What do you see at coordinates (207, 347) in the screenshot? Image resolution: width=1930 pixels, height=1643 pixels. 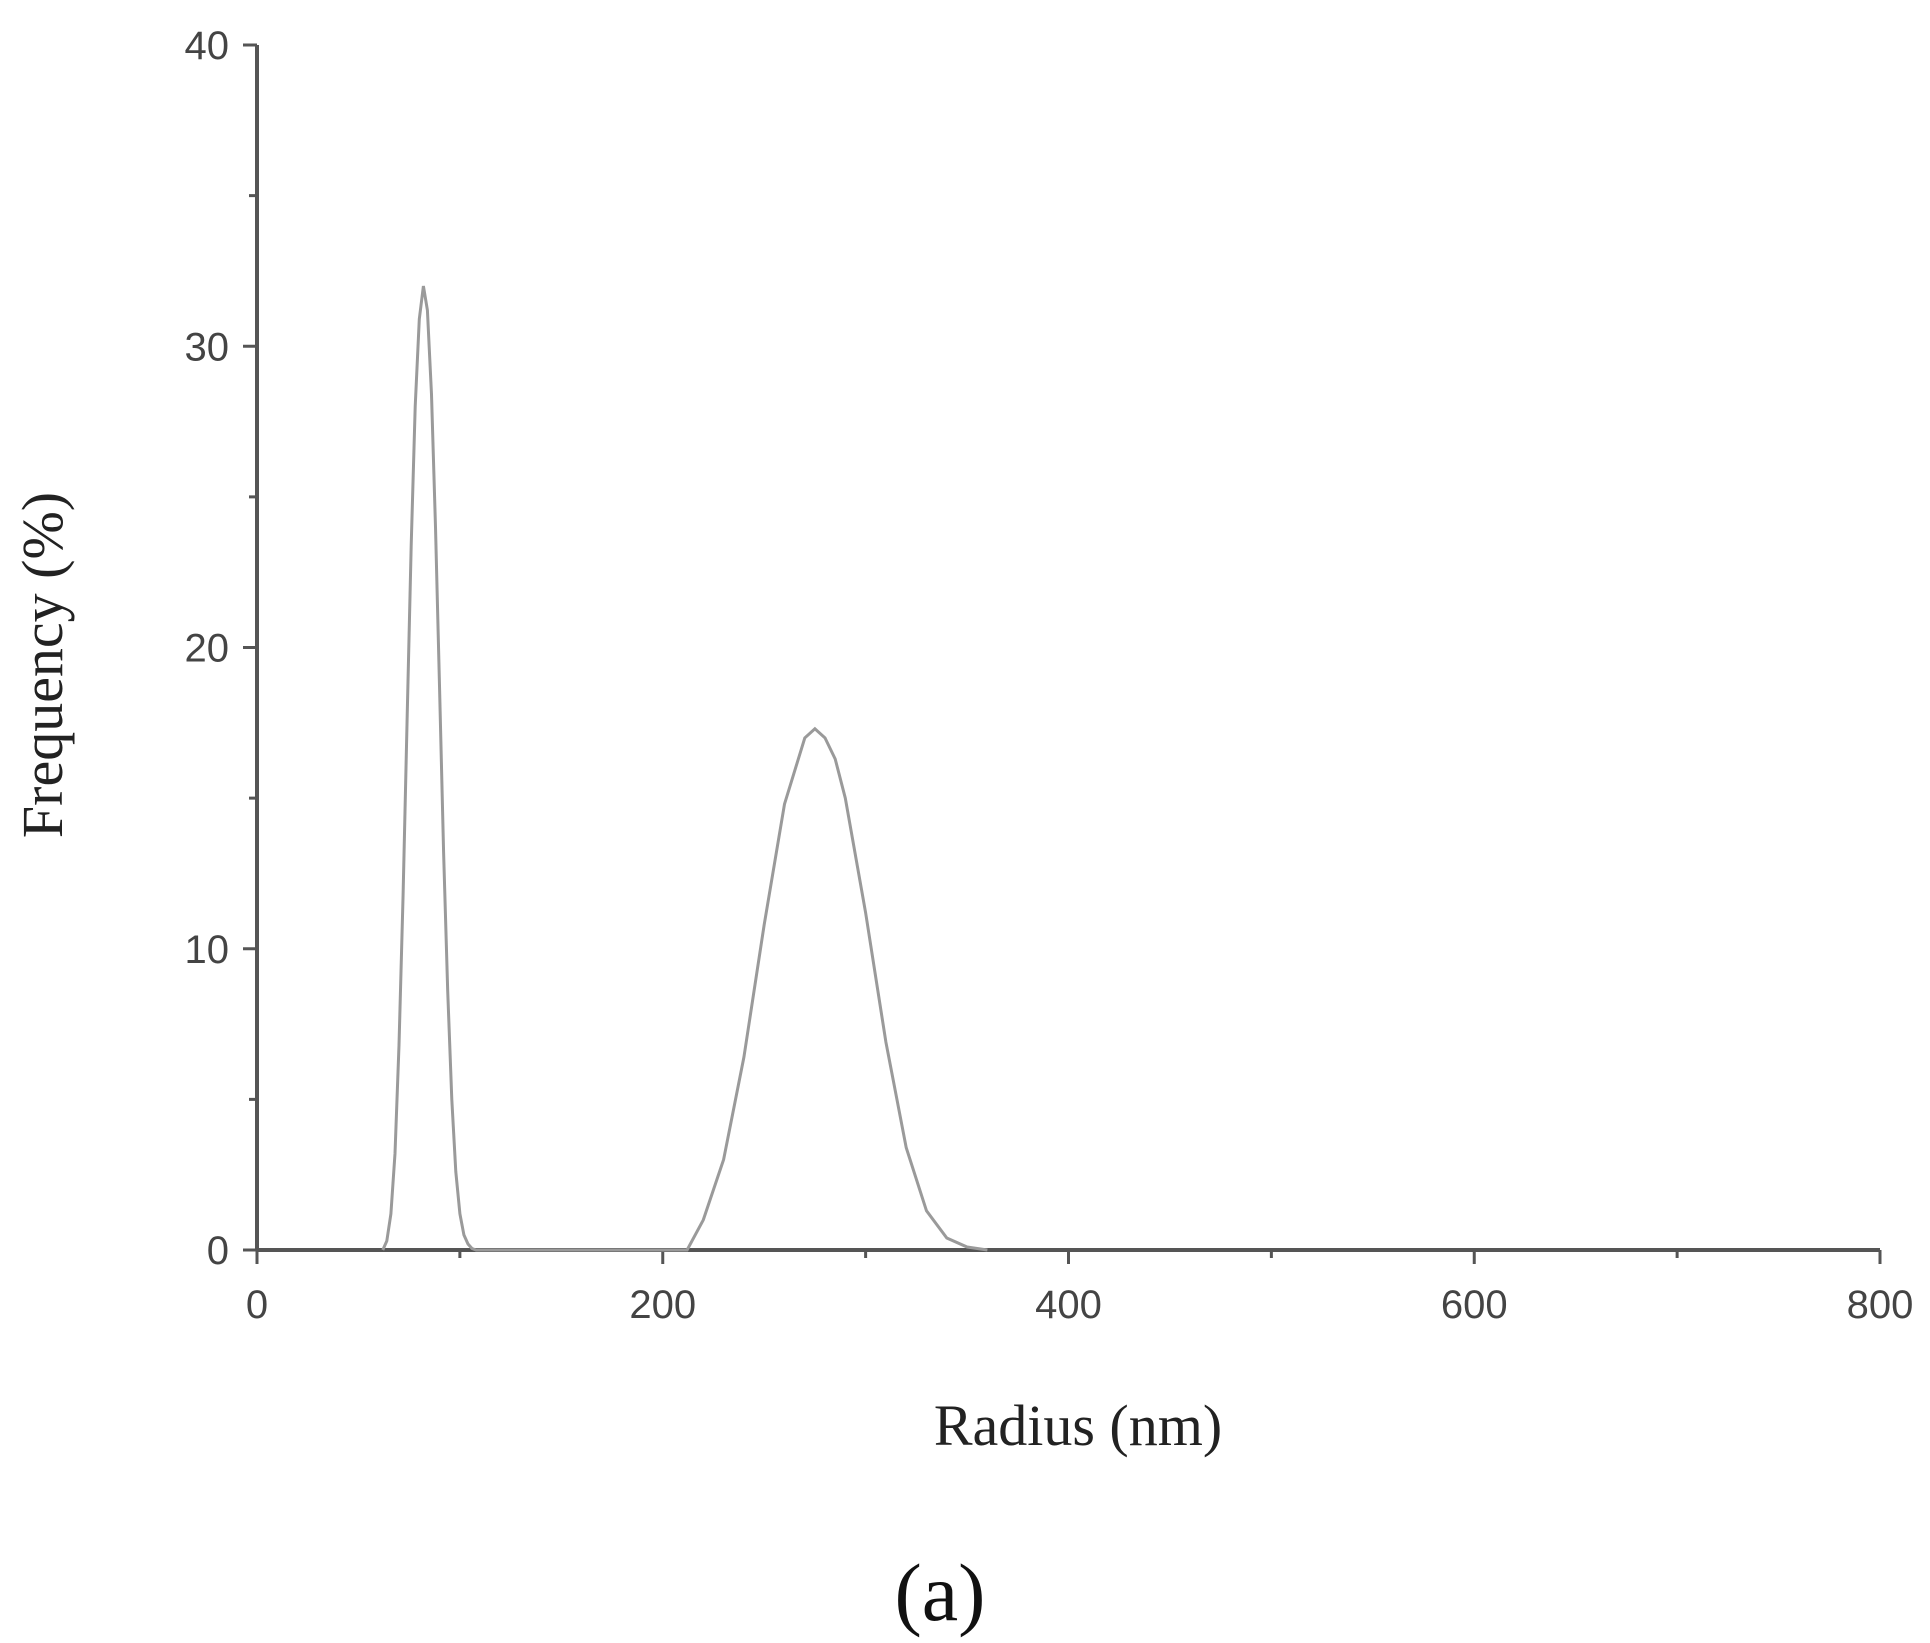 I see `y-tick-label: 30` at bounding box center [207, 347].